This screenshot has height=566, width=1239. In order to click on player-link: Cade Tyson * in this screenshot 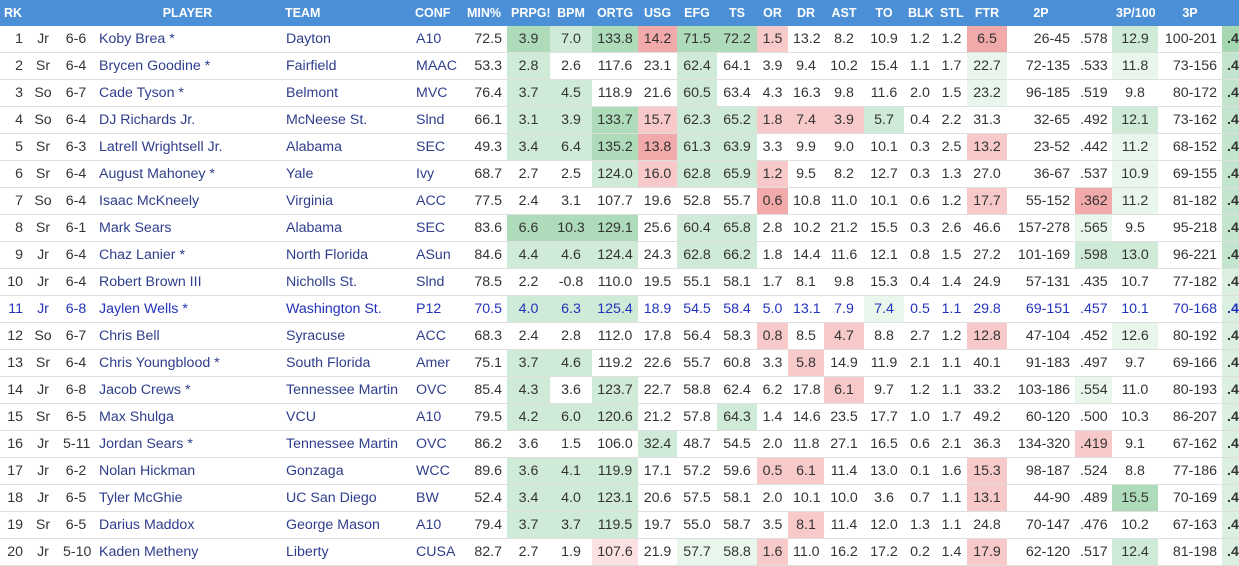, I will do `click(187, 93)`.